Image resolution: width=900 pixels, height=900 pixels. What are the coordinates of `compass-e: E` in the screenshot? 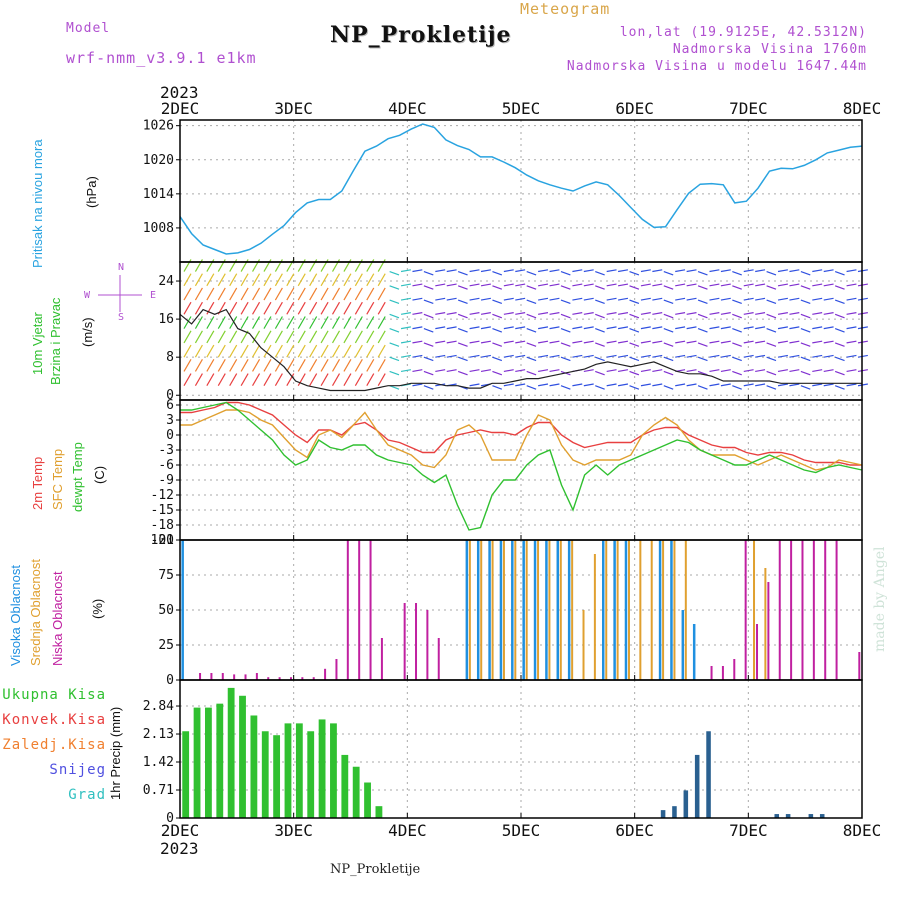 It's located at (153, 295).